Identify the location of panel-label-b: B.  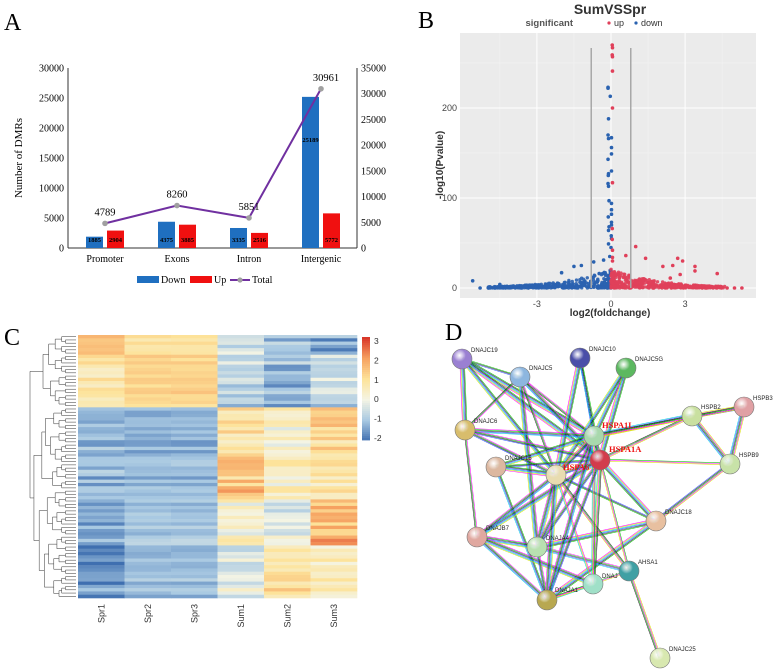
(426, 21).